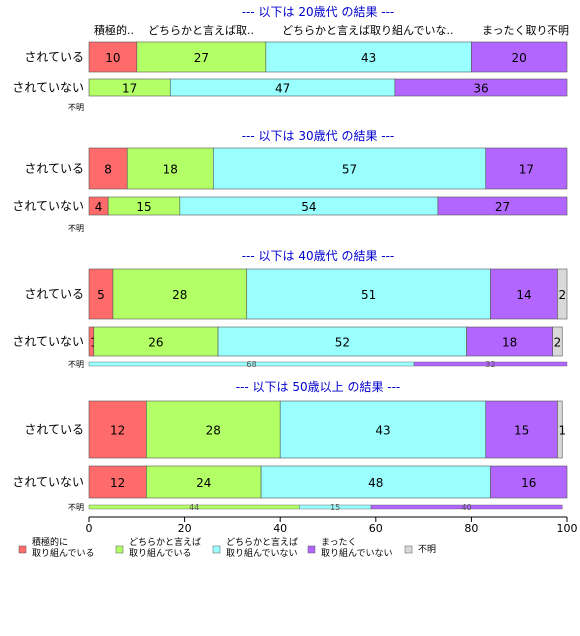 Image resolution: width=580 pixels, height=636 pixels. Describe the element at coordinates (201, 30) in the screenshot. I see `category-header-2: どちらかと言えば取..` at that location.